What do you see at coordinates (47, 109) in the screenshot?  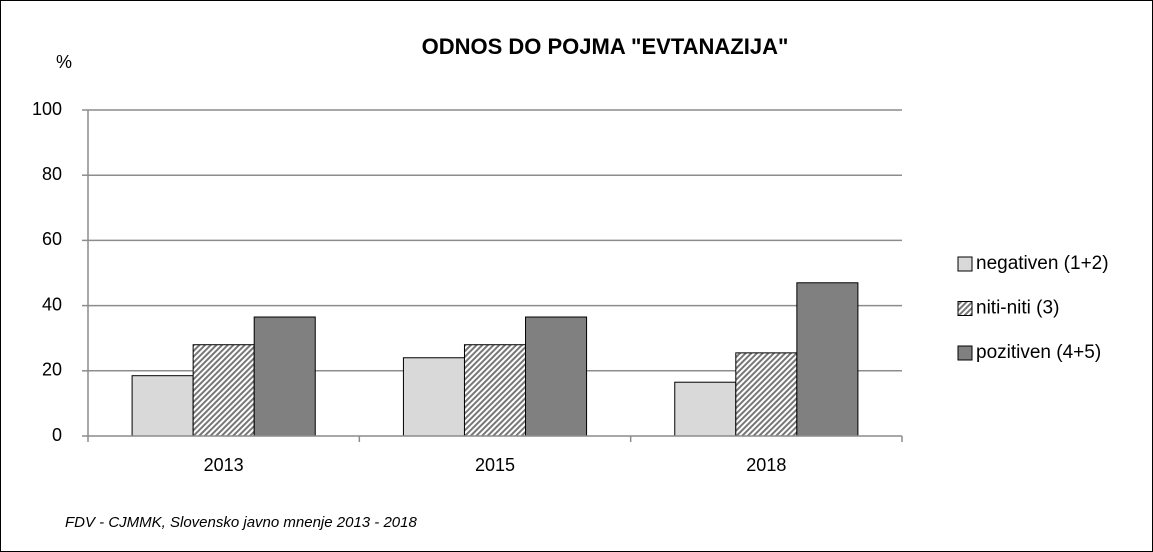 I see `y-tick-label: 100` at bounding box center [47, 109].